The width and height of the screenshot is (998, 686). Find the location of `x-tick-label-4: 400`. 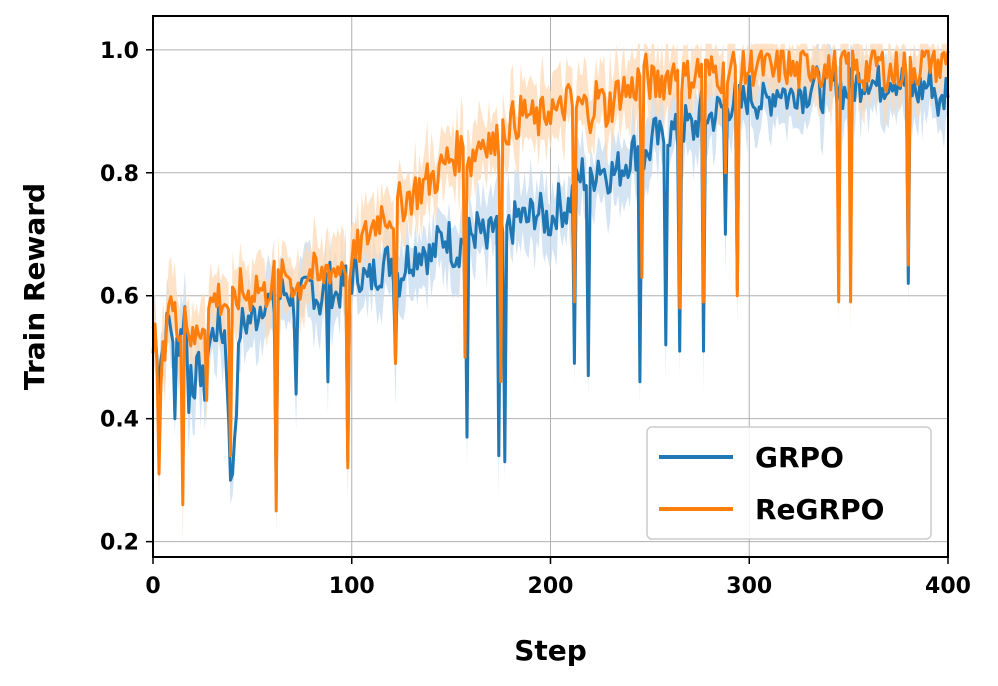

x-tick-label-4: 400 is located at coordinates (948, 586).